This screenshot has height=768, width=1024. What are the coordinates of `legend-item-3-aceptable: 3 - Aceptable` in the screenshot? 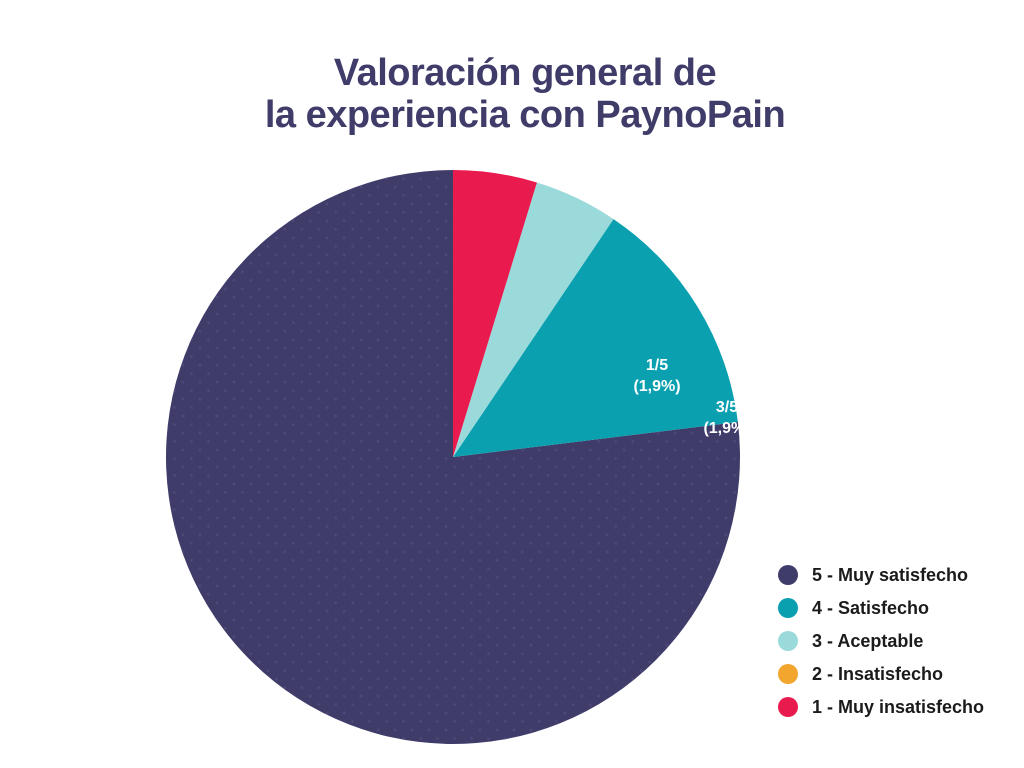 It's located at (881, 641).